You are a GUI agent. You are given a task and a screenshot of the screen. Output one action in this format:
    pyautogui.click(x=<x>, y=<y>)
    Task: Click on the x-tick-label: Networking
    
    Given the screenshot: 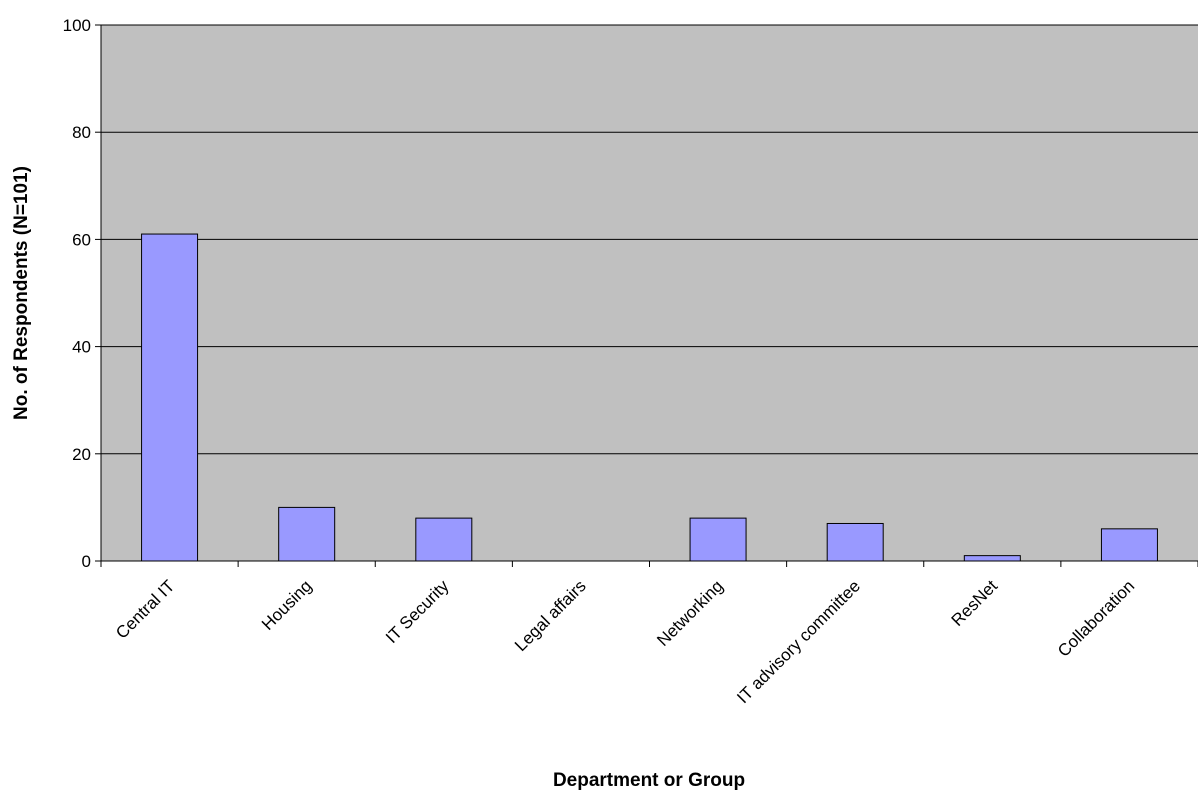 What is the action you would take?
    pyautogui.click(x=690, y=613)
    